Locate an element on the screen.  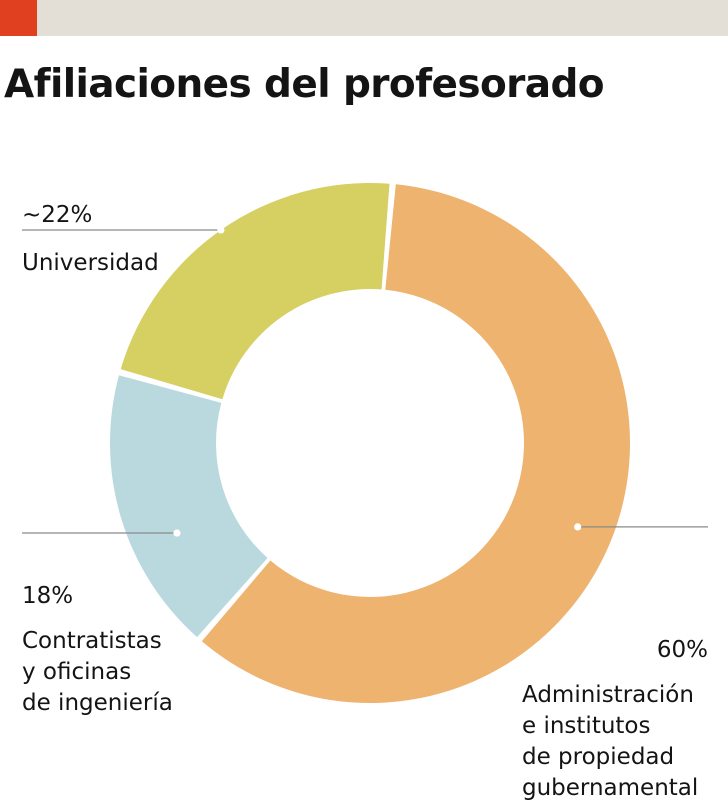
slice-category-label: y oficinas is located at coordinates (76, 672).